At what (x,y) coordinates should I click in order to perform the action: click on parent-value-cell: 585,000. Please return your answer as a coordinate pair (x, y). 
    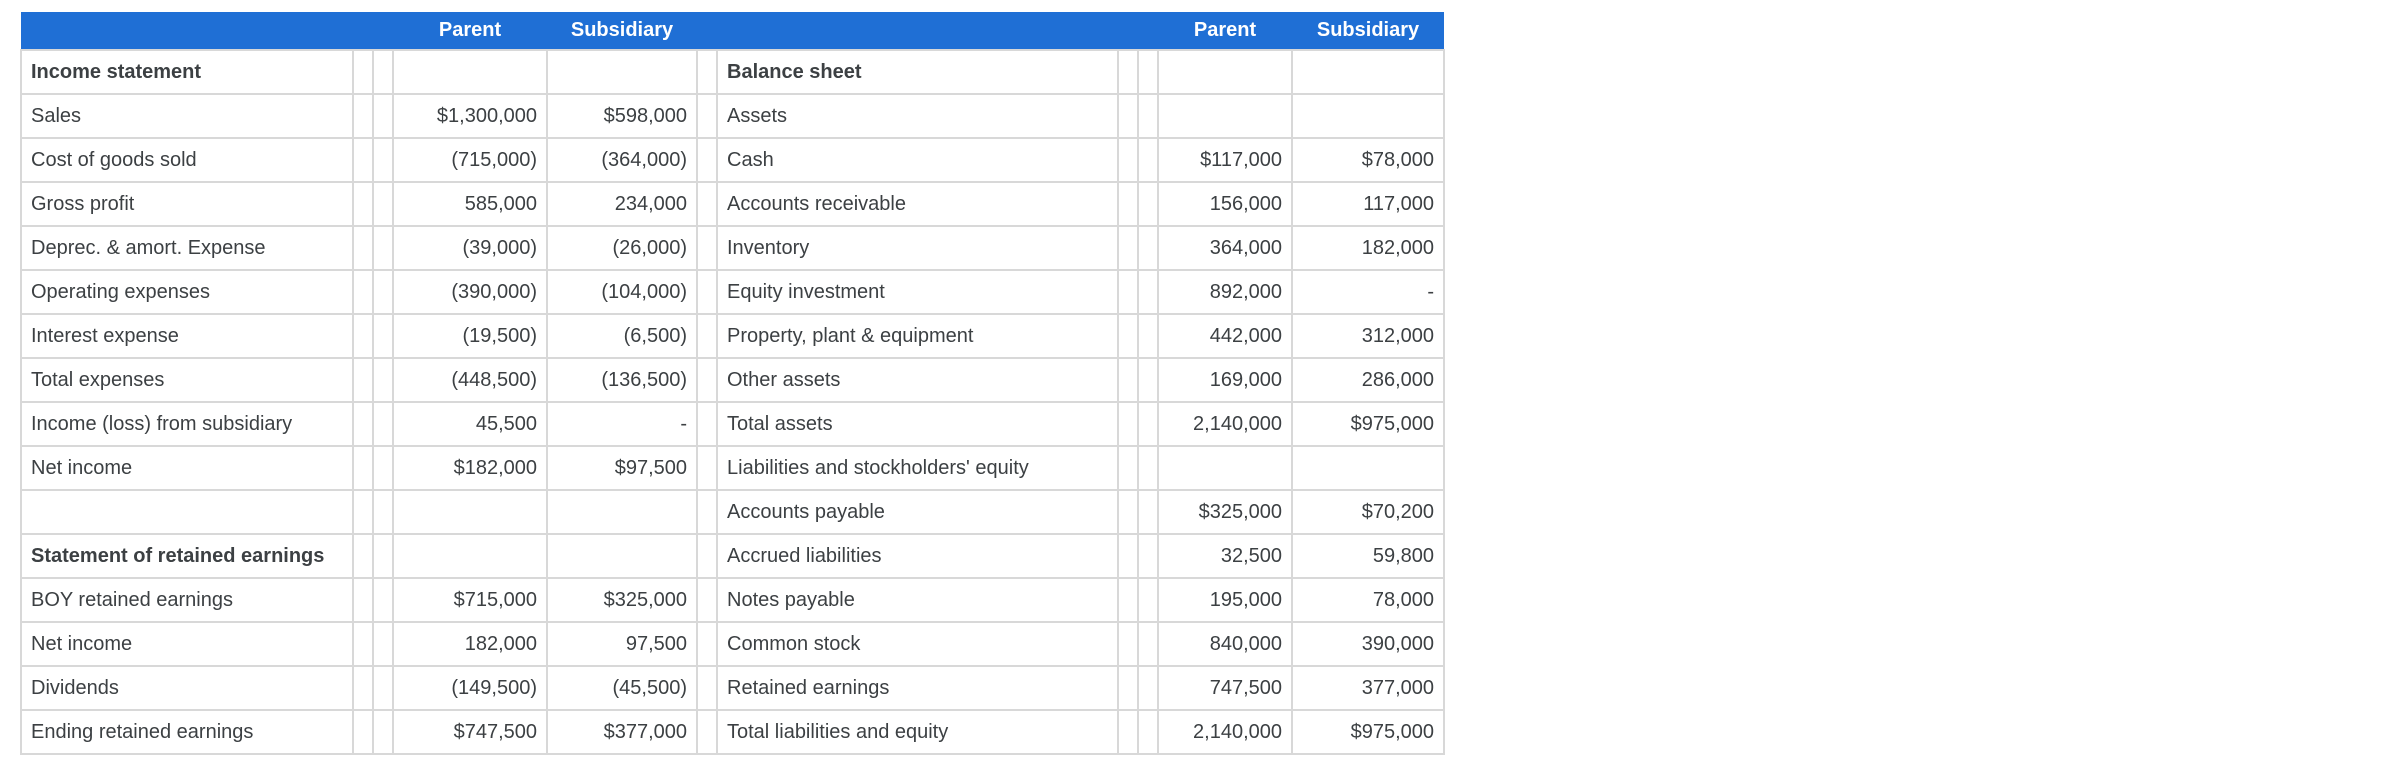
    Looking at the image, I should click on (470, 204).